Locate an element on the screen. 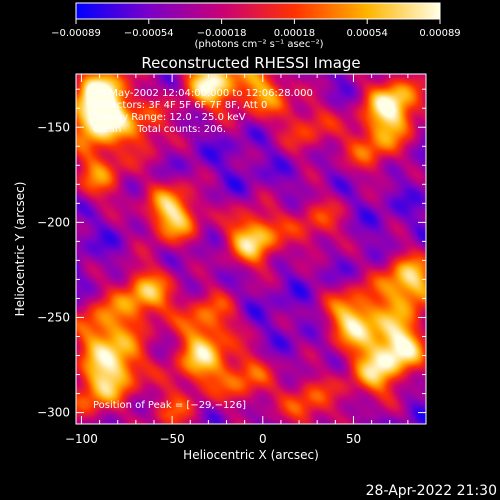  annotation-clean: Clean Total counts: 206. is located at coordinates (159, 129).